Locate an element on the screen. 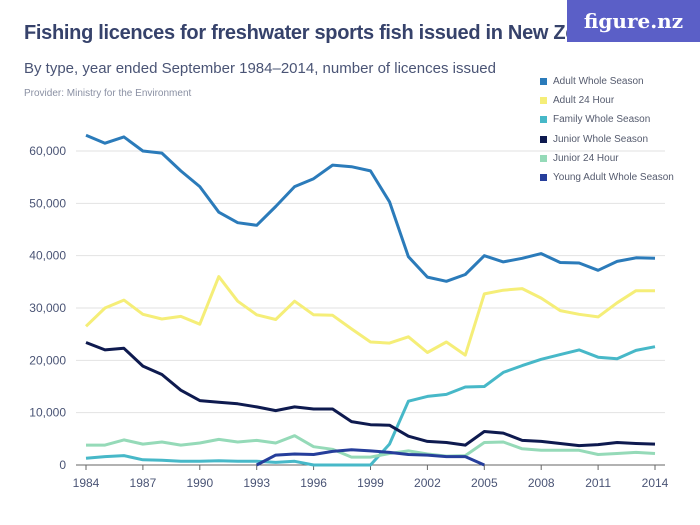 This screenshot has width=700, height=525. y-tick-label: 10,000 is located at coordinates (47, 413).